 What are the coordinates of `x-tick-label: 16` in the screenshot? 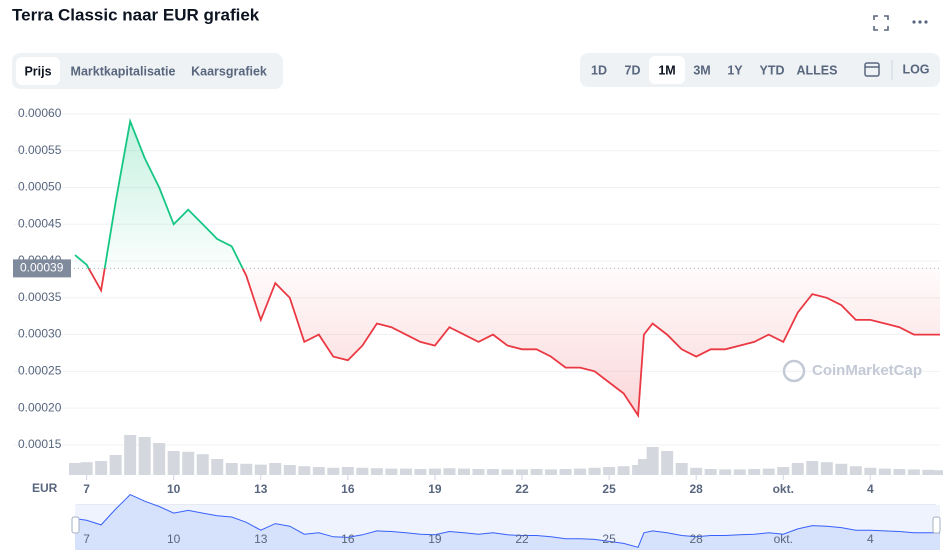 It's located at (348, 489).